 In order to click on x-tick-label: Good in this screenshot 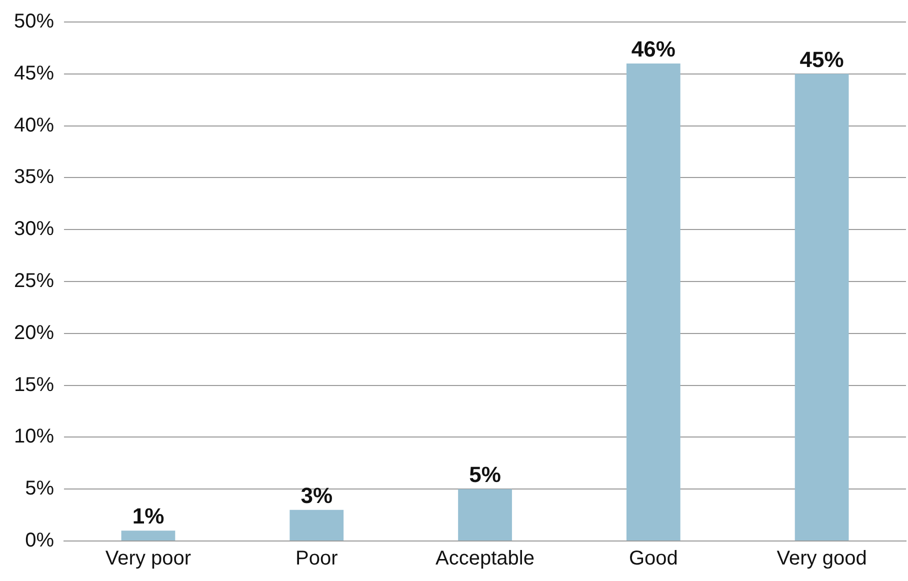, I will do `click(653, 559)`.